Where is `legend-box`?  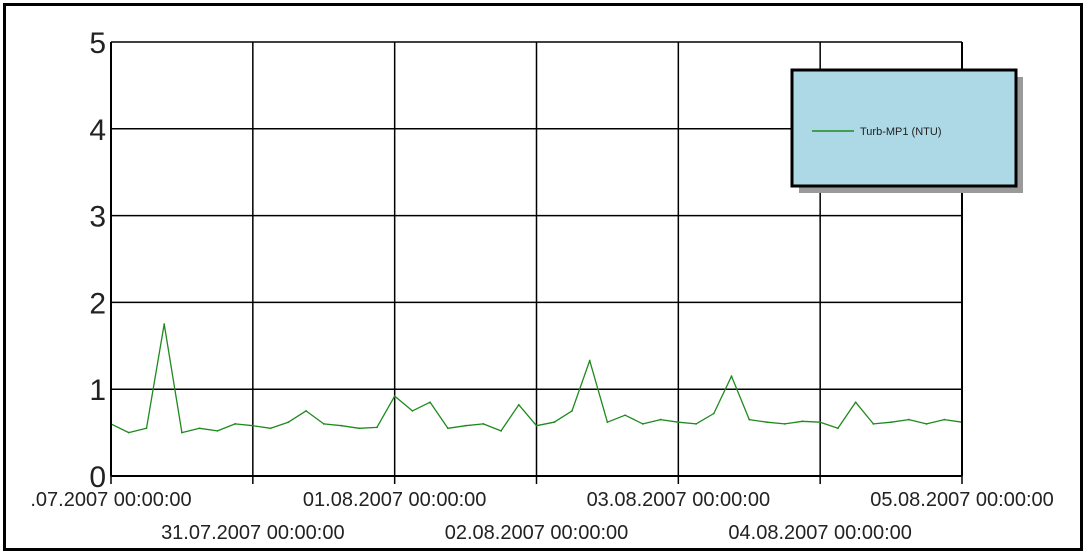 legend-box is located at coordinates (904, 128).